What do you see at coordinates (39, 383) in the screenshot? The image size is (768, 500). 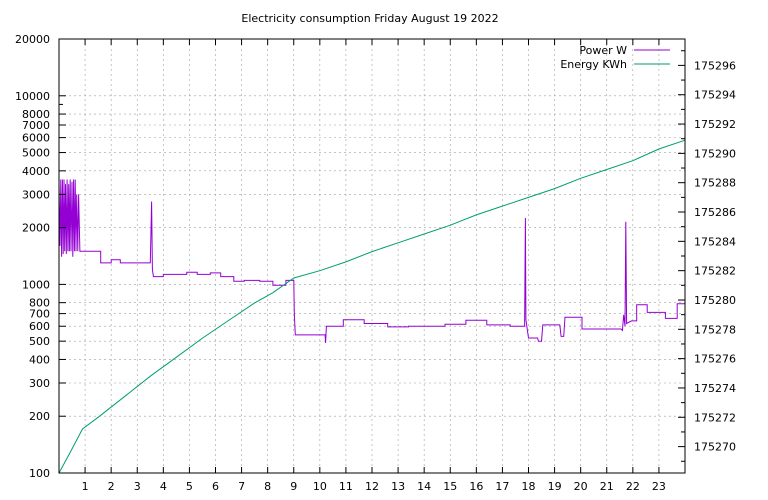 I see `y-left-tick-label: 300` at bounding box center [39, 383].